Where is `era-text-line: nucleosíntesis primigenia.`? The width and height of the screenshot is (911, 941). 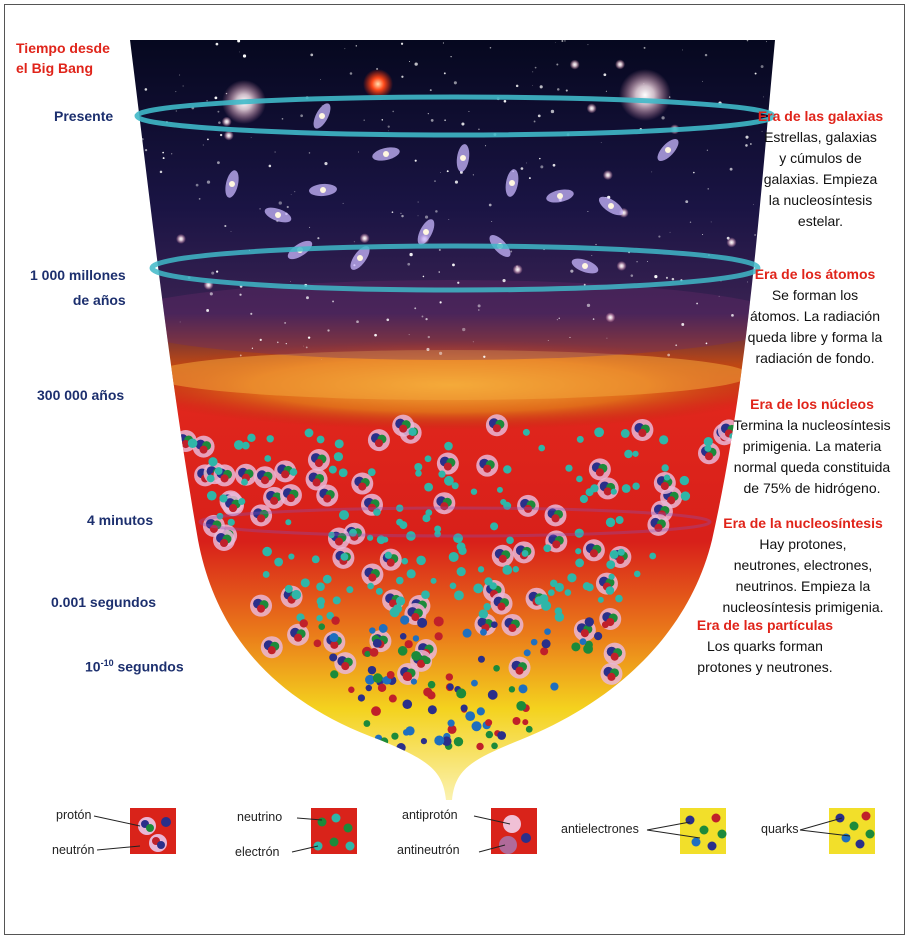
era-text-line: nucleosíntesis primigenia. is located at coordinates (803, 607).